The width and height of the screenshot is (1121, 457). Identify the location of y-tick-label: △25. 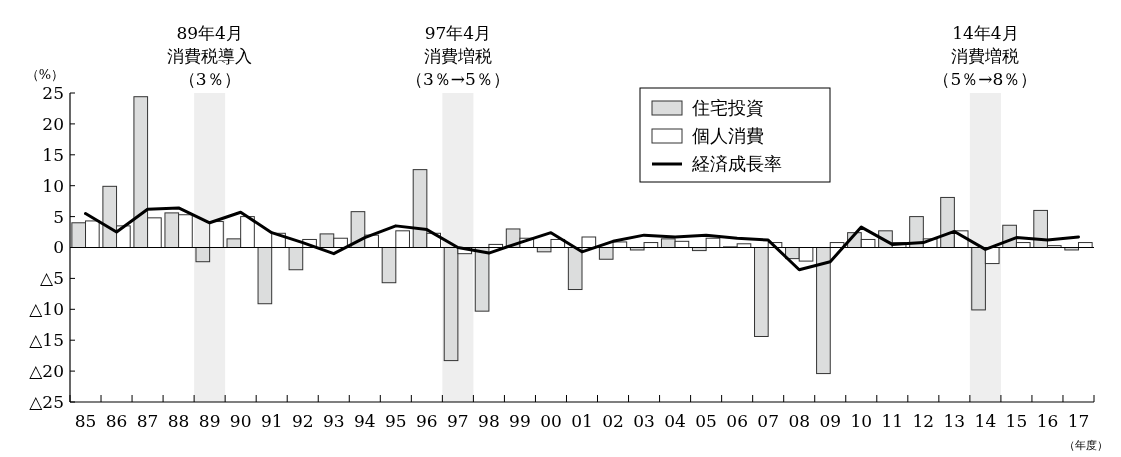
(46, 401).